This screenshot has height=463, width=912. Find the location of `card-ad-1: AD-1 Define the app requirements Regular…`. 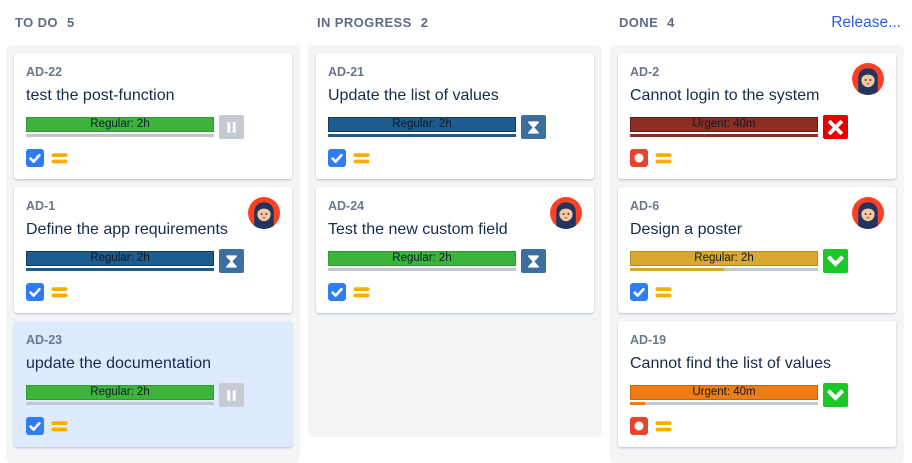

card-ad-1: AD-1 Define the app requirements Regular… is located at coordinates (153, 250).